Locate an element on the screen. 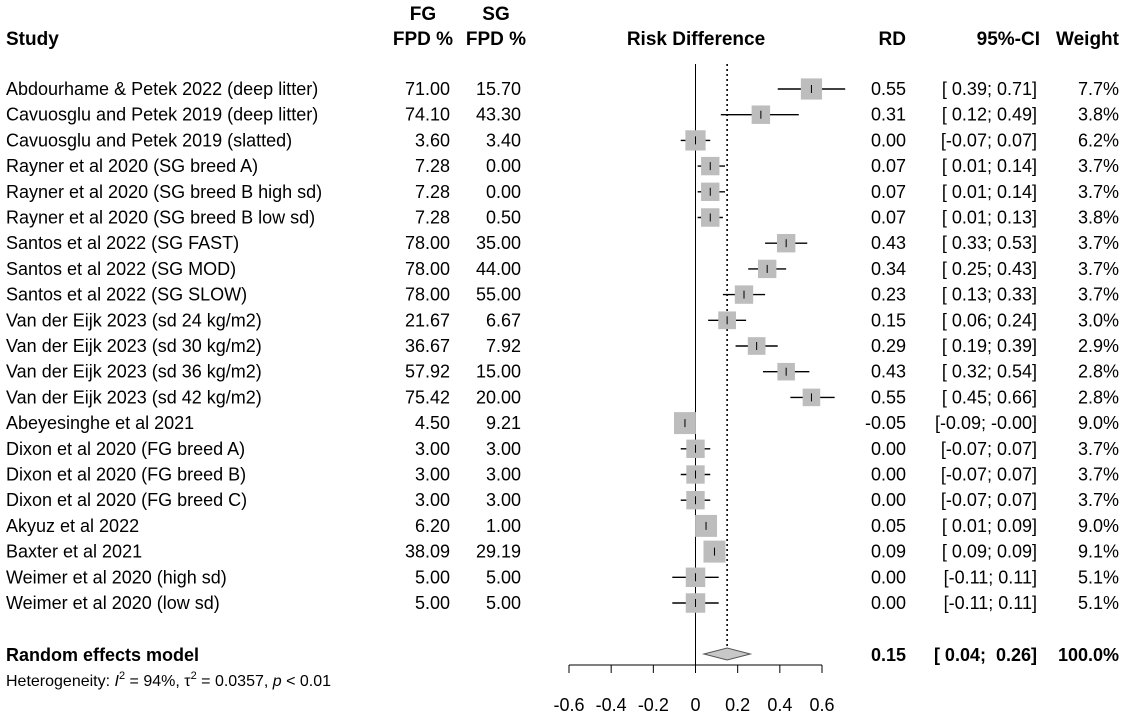 This screenshot has width=1123, height=721. heterogeneity-tau-value: = 0.0357, is located at coordinates (235, 681).